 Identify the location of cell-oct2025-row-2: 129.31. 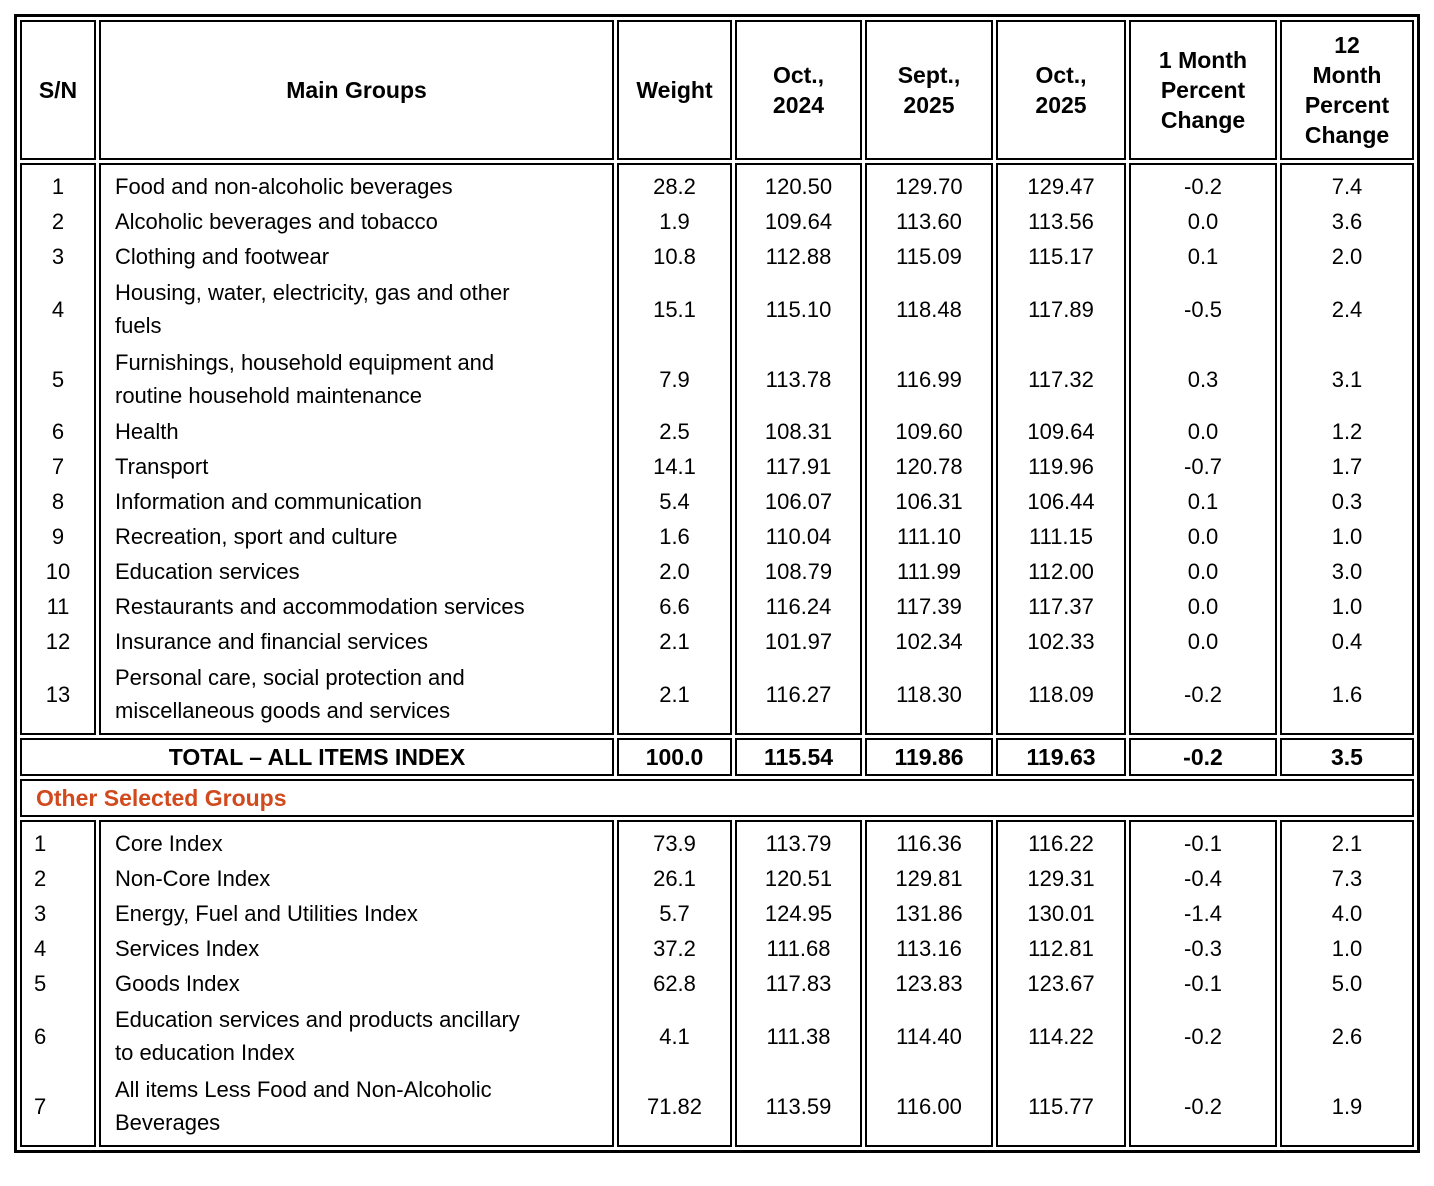
(1061, 878).